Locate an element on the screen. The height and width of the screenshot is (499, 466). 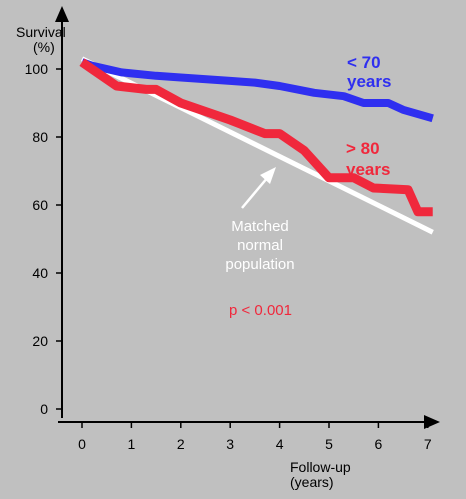
y-tick-label: 40 is located at coordinates (40, 273).